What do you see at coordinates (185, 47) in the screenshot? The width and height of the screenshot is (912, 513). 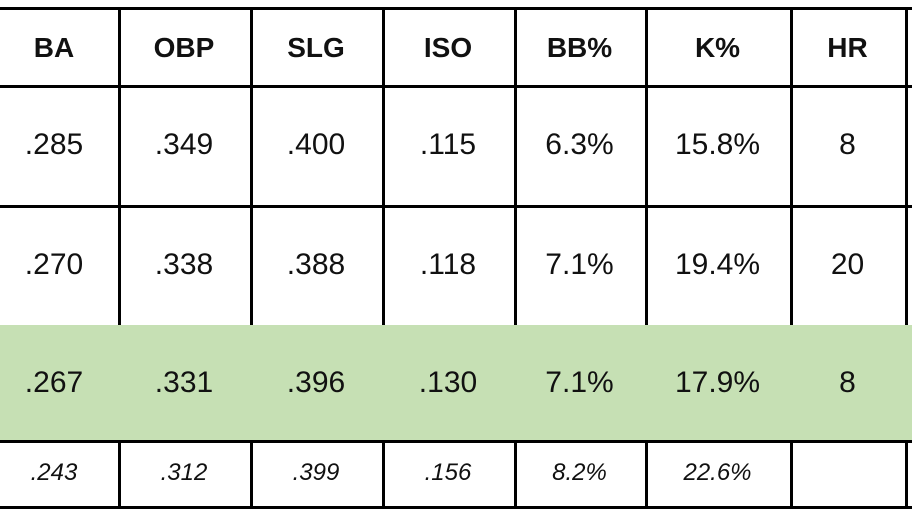 I see `header-cell: OBP` at bounding box center [185, 47].